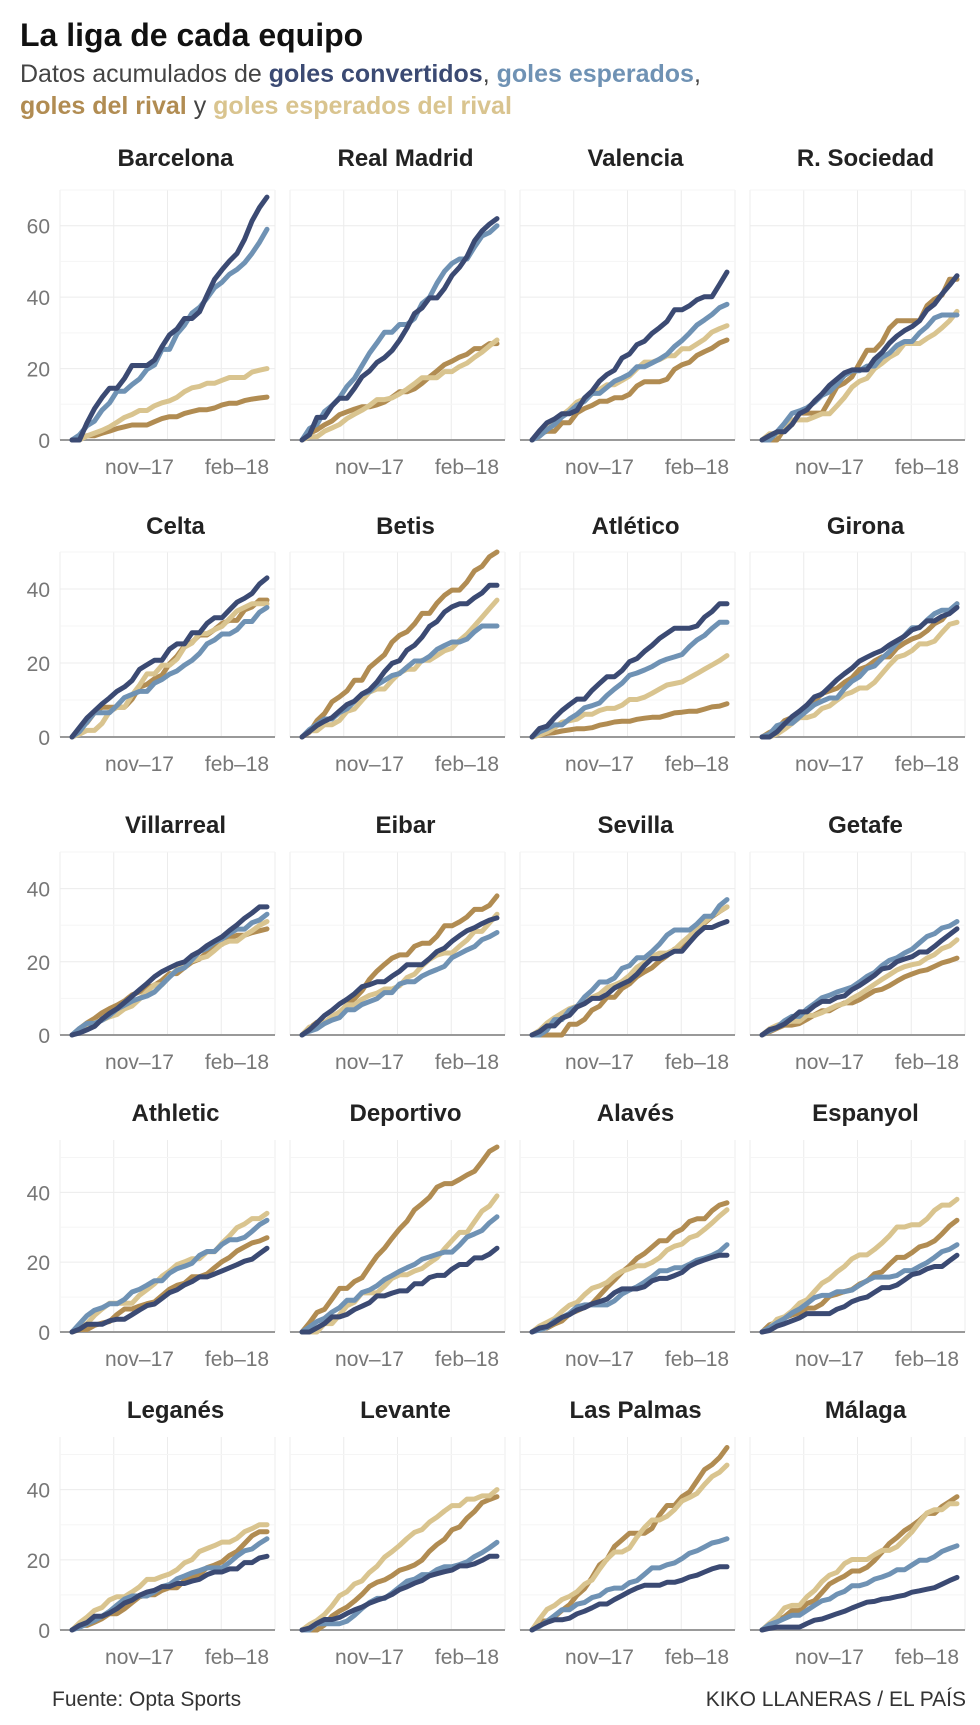 The height and width of the screenshot is (1725, 980). I want to click on panel-valencia: nov–17 feb–18 Valencia, so click(627, 312).